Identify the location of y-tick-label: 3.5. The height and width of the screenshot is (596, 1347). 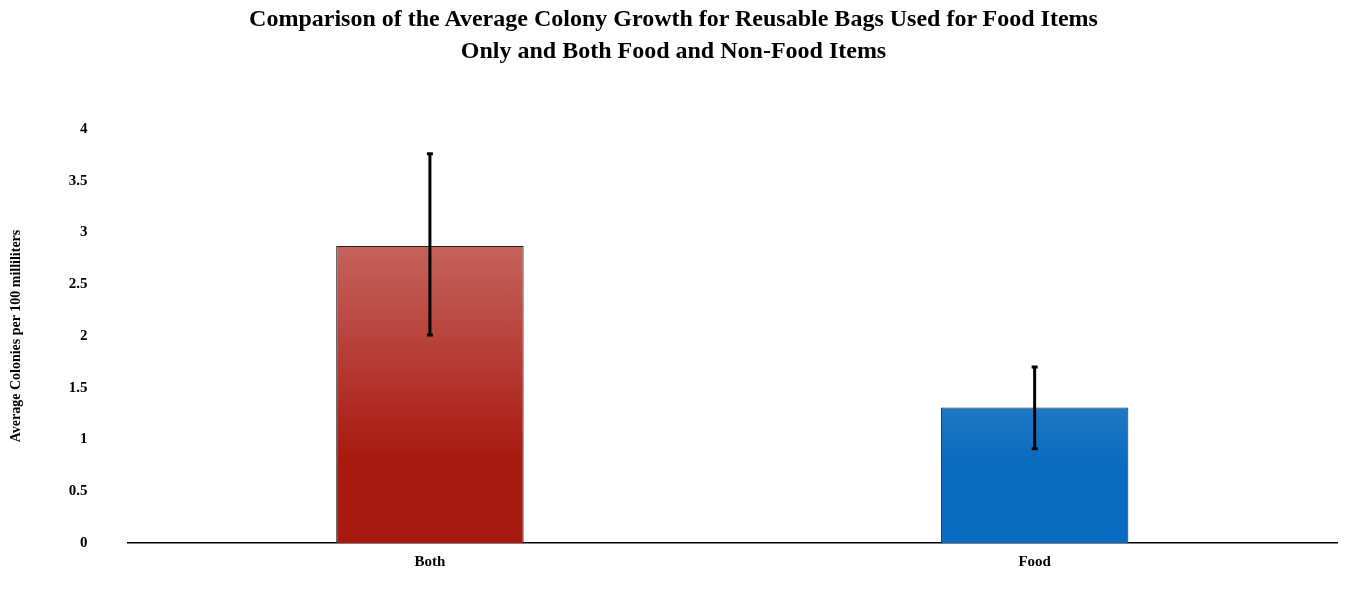
(78, 179).